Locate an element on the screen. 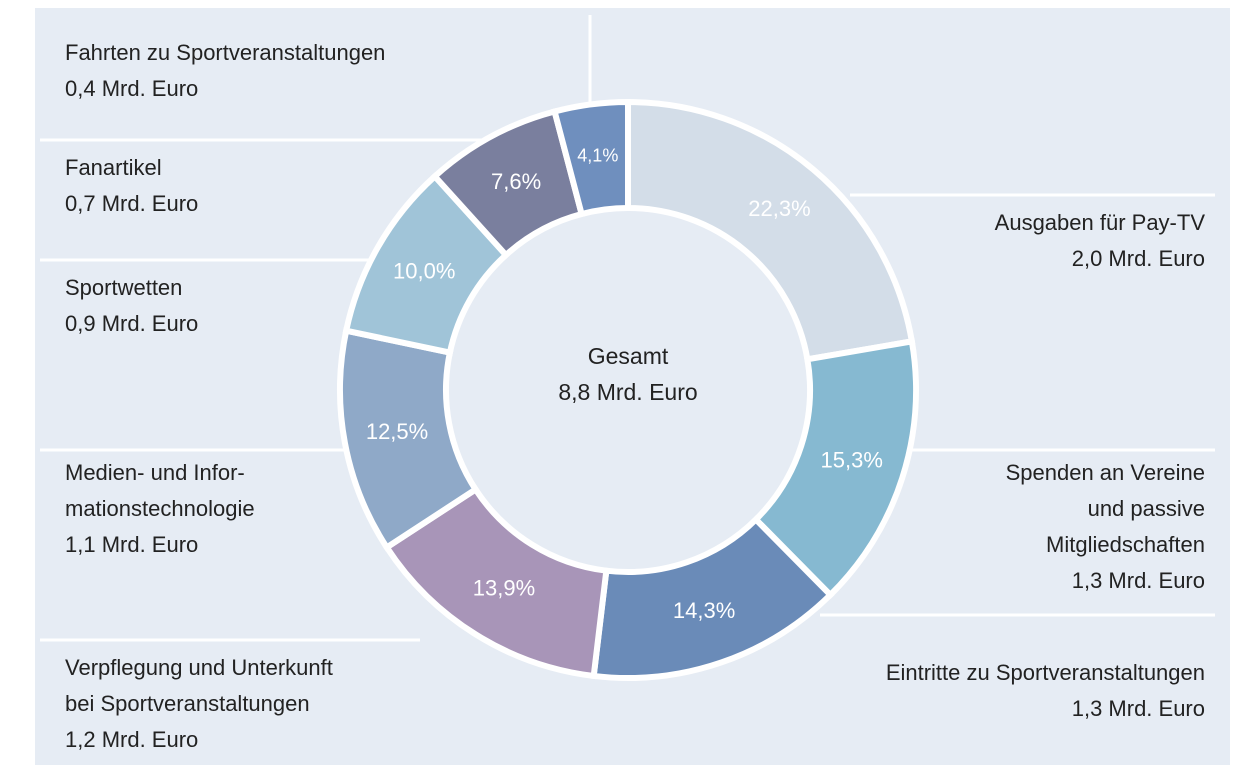  value-label: 22,3% is located at coordinates (779, 208).